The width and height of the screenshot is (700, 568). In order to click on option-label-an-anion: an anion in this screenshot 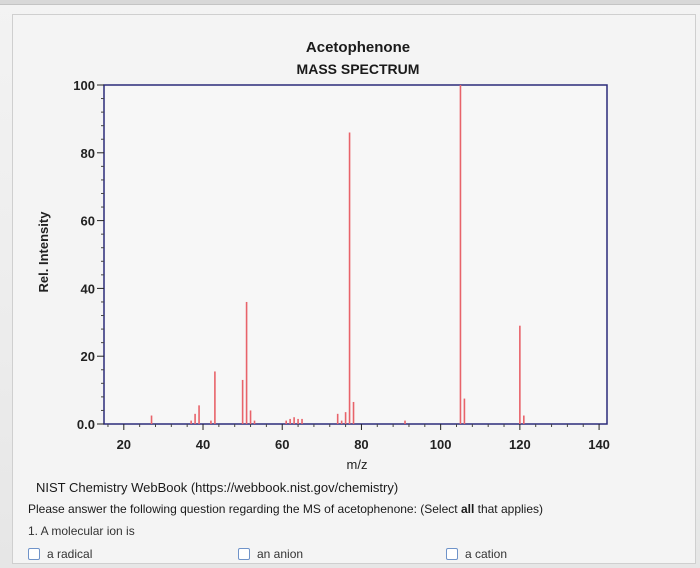, I will do `click(280, 554)`.